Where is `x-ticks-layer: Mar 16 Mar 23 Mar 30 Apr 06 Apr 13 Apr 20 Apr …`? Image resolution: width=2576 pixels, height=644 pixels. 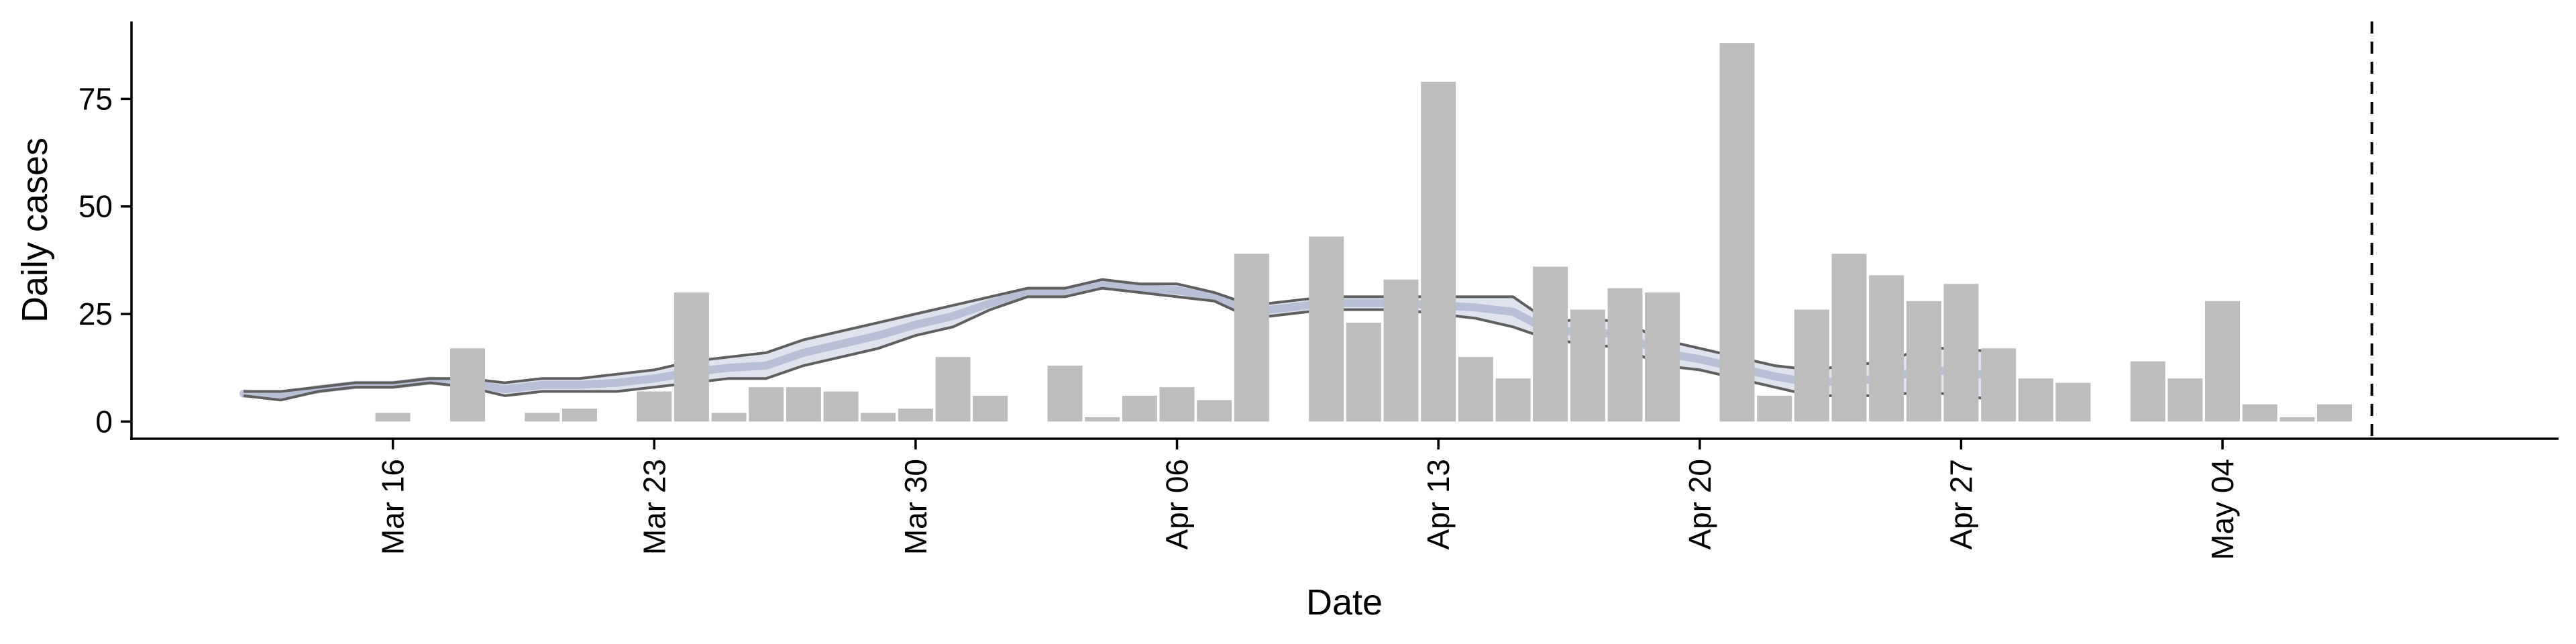
x-ticks-layer: Mar 16 Mar 23 Mar 30 Apr 06 Apr 13 Apr 20 Apr … is located at coordinates (1308, 499).